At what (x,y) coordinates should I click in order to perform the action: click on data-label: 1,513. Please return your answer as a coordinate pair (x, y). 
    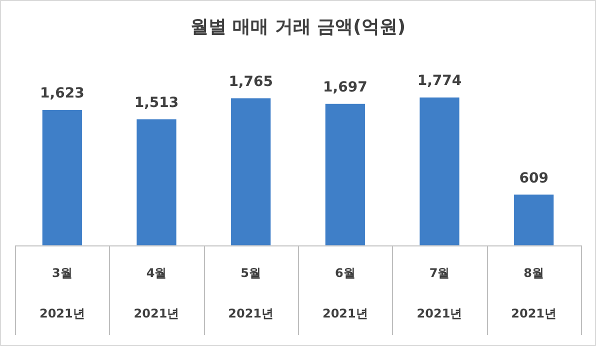
    Looking at the image, I should click on (156, 102).